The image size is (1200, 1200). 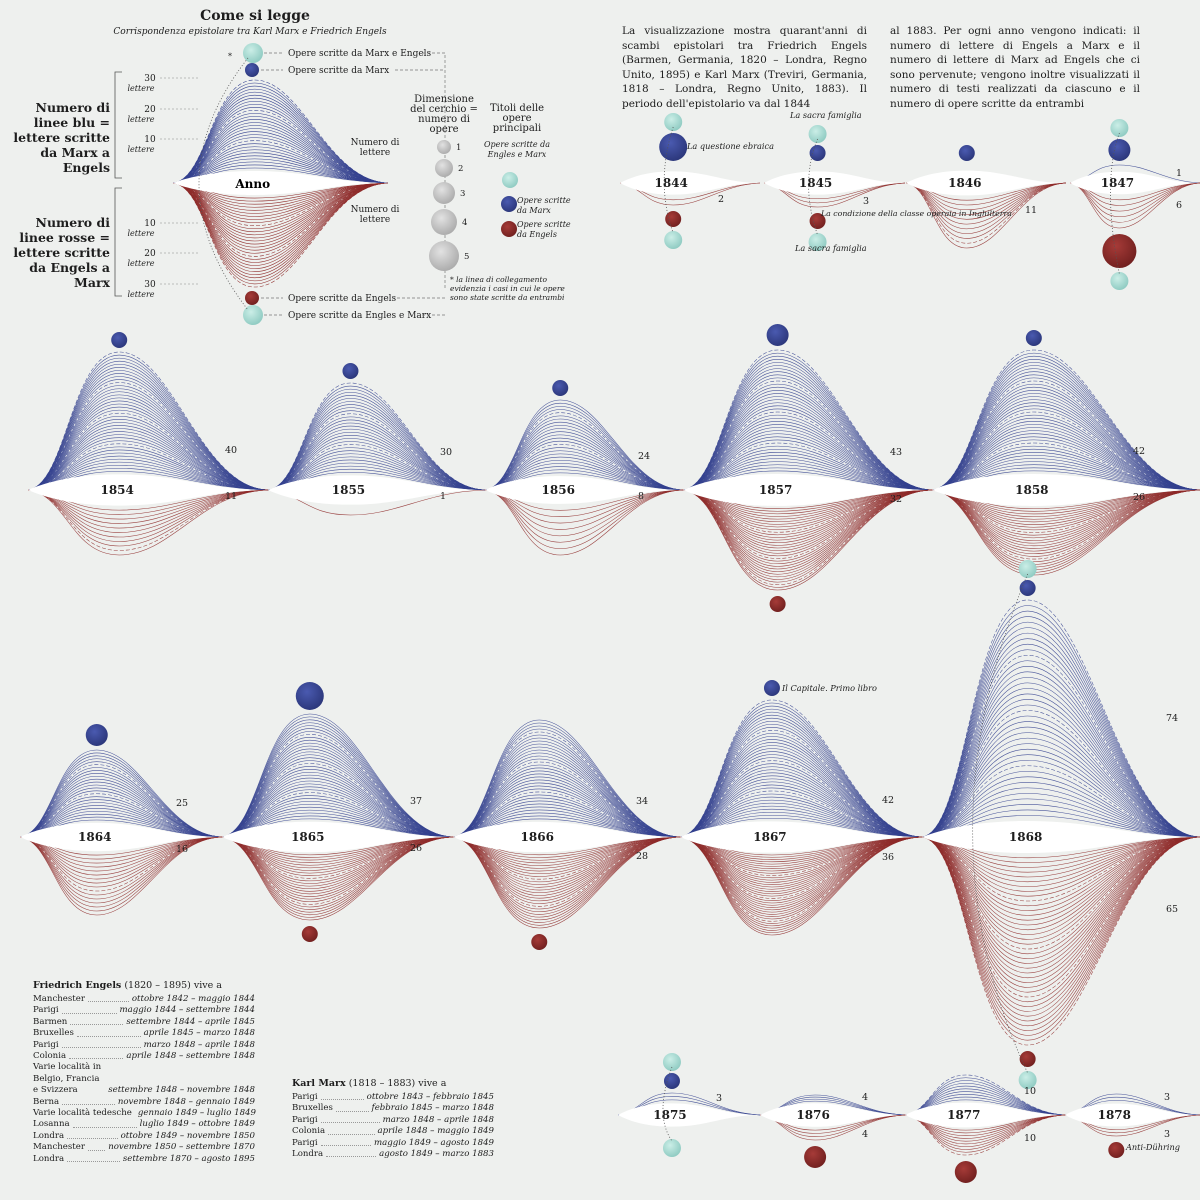 I want to click on year-label: 1876, so click(x=812, y=1115).